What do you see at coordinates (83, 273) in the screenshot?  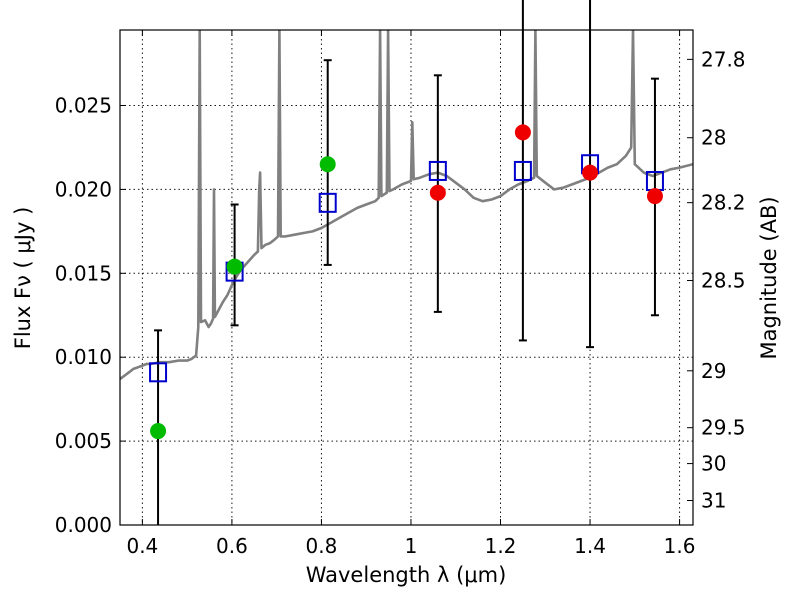 I see `y-tick-label: 0.015` at bounding box center [83, 273].